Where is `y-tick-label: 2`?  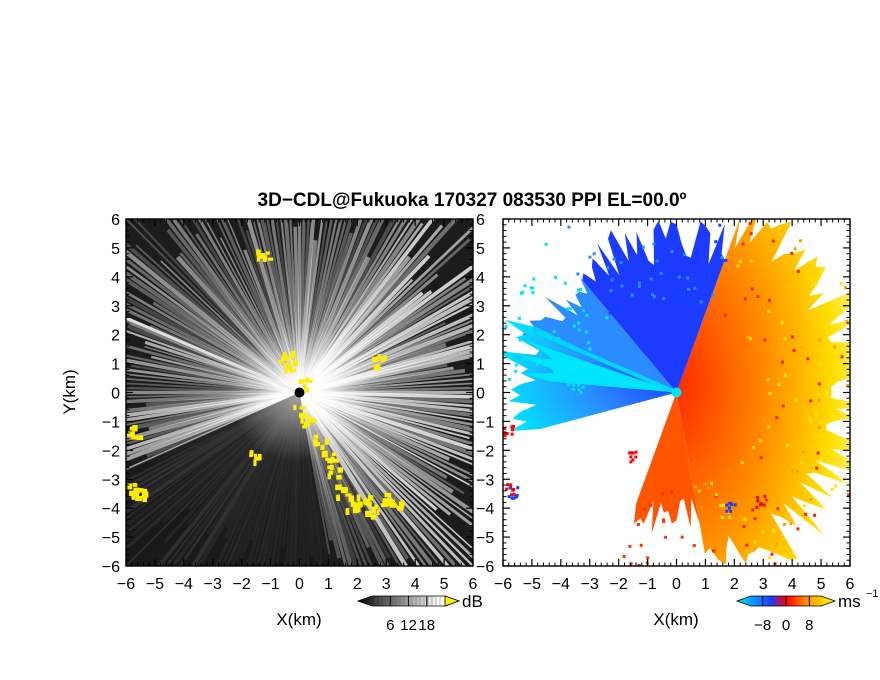
y-tick-label: 2 is located at coordinates (480, 336).